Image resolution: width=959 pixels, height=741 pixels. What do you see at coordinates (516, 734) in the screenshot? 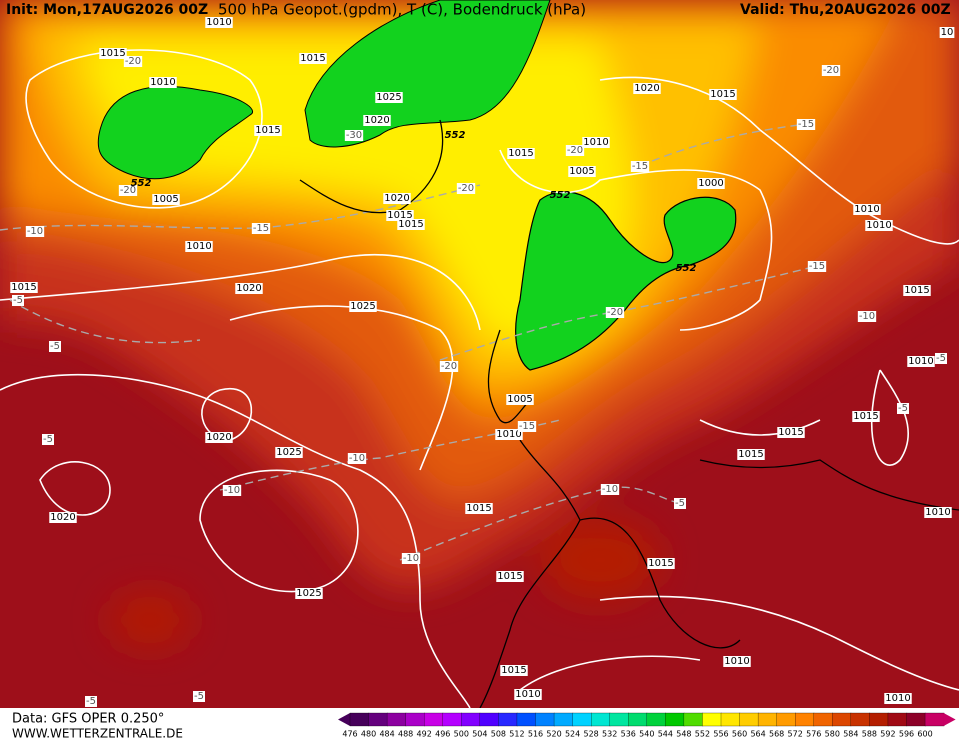
I see `colorbar-tick-label: 512` at bounding box center [516, 734].